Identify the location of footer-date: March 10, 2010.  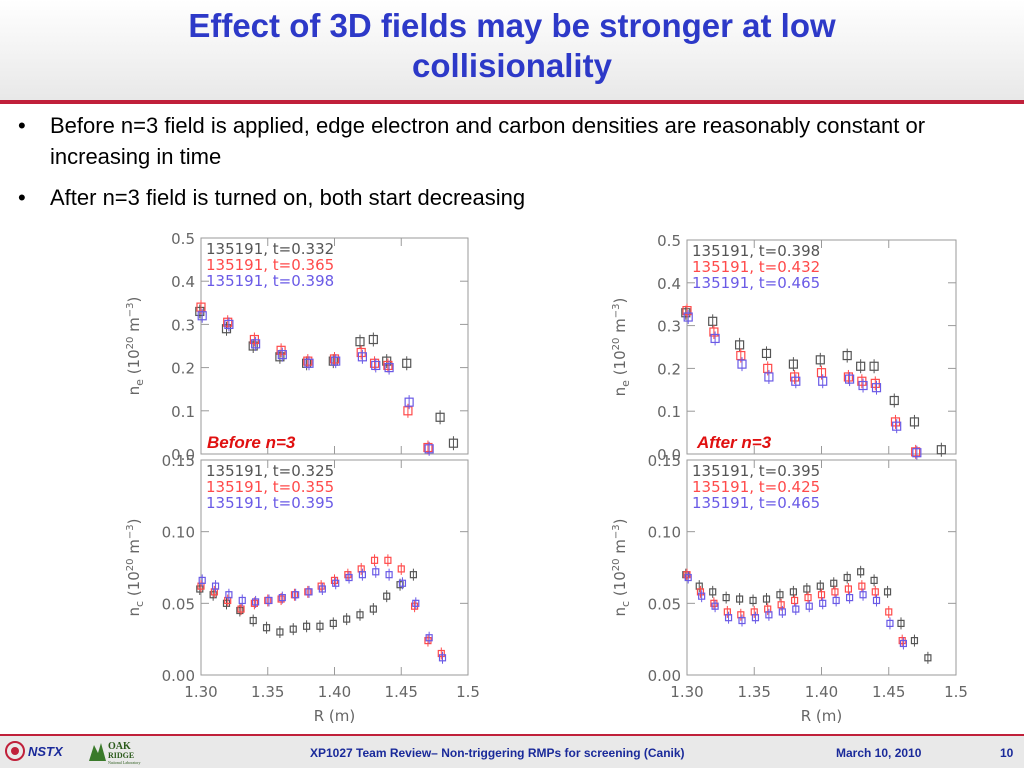
(879, 753).